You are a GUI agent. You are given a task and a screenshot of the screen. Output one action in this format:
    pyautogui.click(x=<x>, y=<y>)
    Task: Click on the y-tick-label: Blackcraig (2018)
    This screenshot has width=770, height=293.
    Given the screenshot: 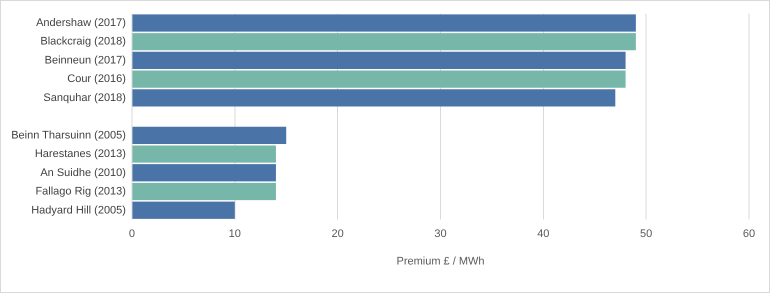 What is the action you would take?
    pyautogui.click(x=83, y=42)
    